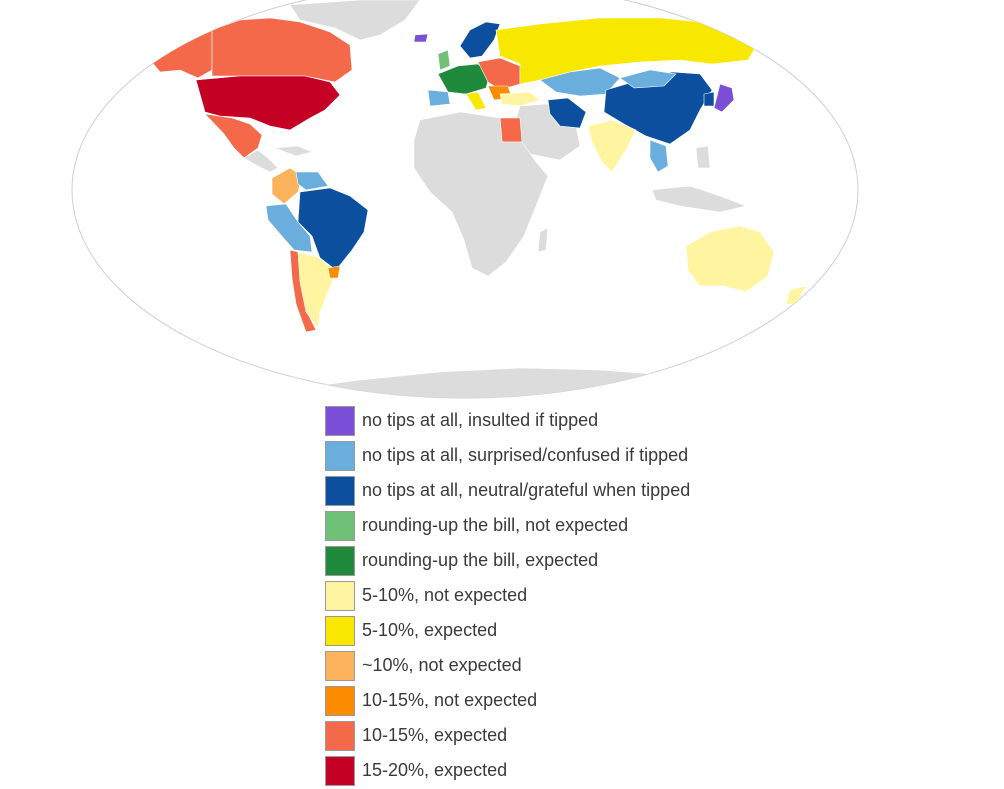  I want to click on legend-label: rounding-up the bill, expected, so click(480, 560).